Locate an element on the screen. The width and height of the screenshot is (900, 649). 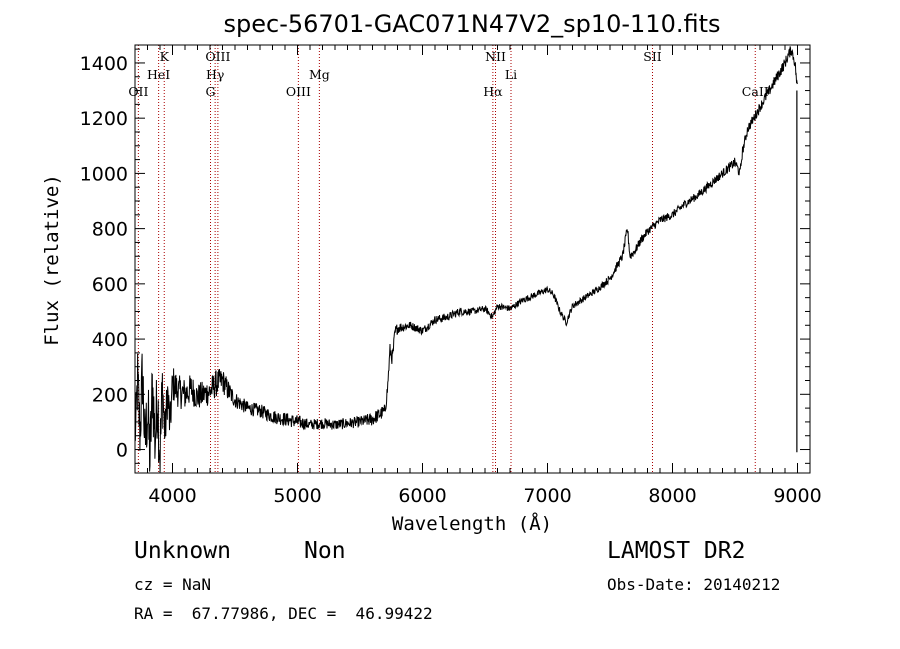
y-tick-label-1400: 1400 is located at coordinates (104, 64).